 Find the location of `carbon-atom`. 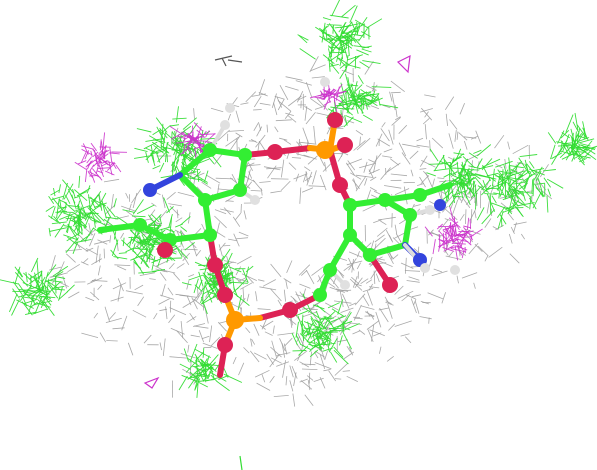

carbon-atom is located at coordinates (240, 190).